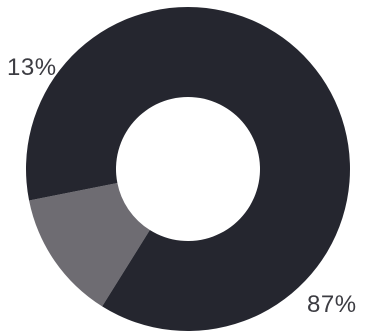 The height and width of the screenshot is (331, 367). Describe the element at coordinates (32, 67) in the screenshot. I see `slice-label-13: 13%` at that location.